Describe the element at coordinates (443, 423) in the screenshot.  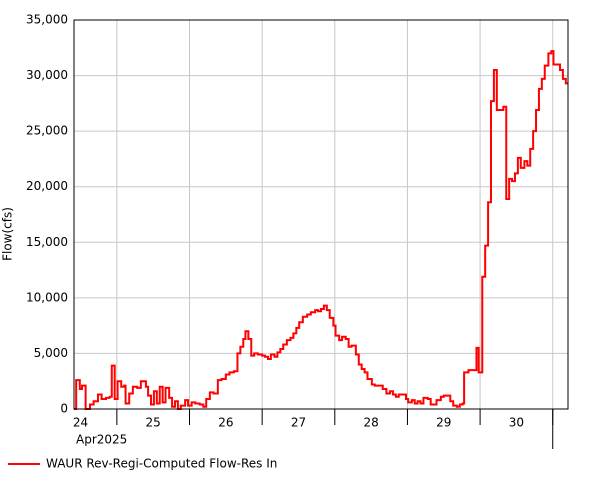
I see `x-tick-label: 29` at that location.